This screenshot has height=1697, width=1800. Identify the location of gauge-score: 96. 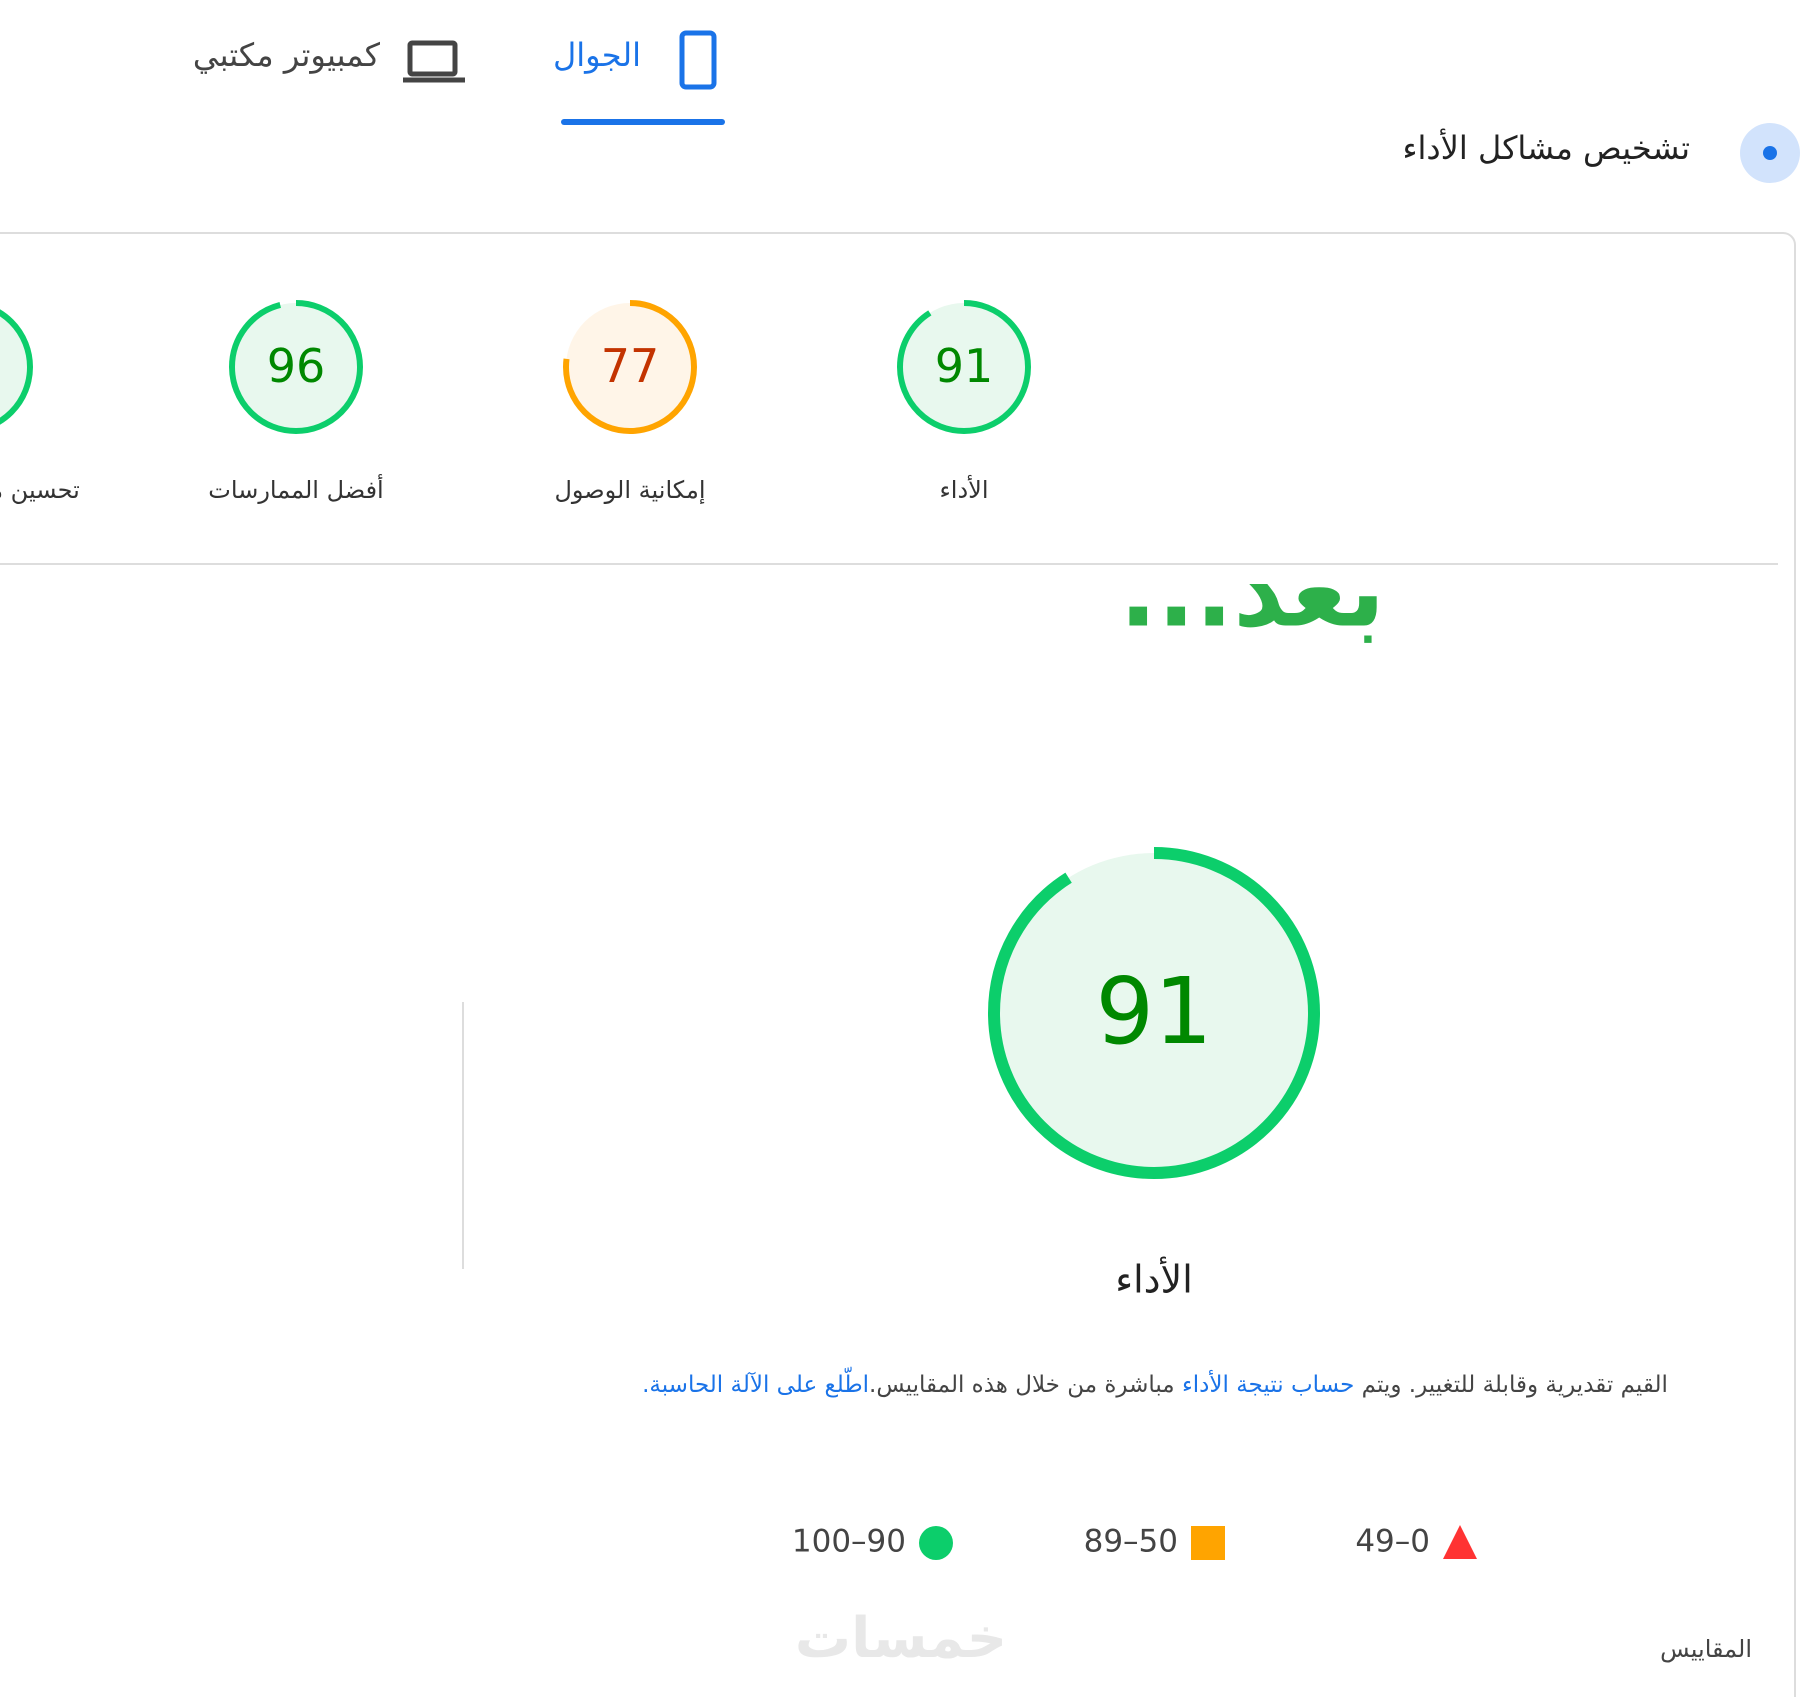
(296, 366).